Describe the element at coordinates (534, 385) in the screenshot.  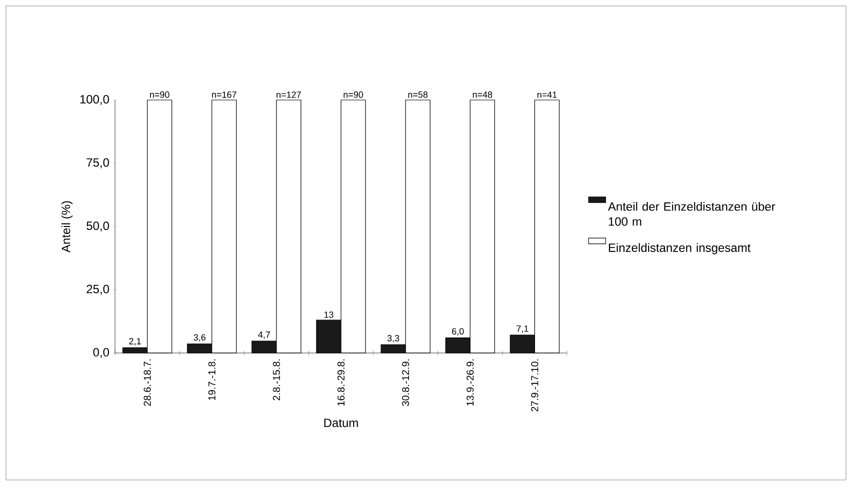
I see `x-tick-label: 27.9.-17.10.` at that location.